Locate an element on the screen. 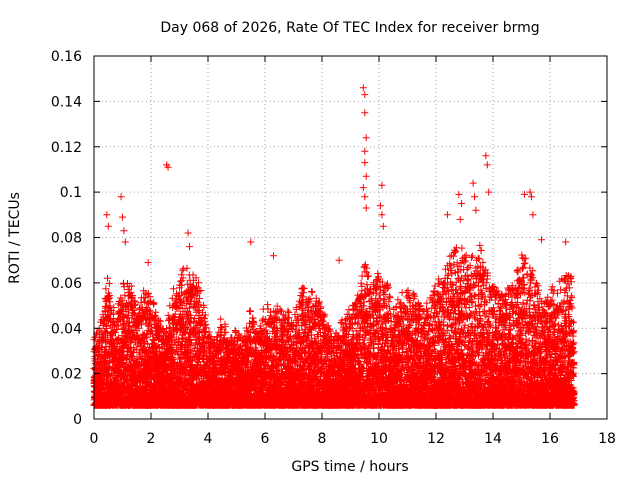 The height and width of the screenshot is (480, 640). x-tick-label: 10 is located at coordinates (379, 439).